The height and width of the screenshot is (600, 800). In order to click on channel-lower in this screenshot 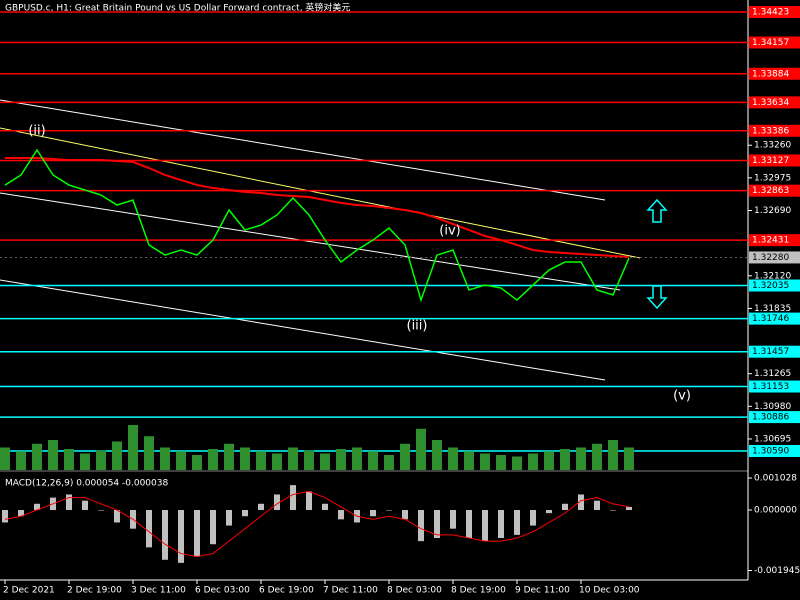, I will do `click(303, 330)`.